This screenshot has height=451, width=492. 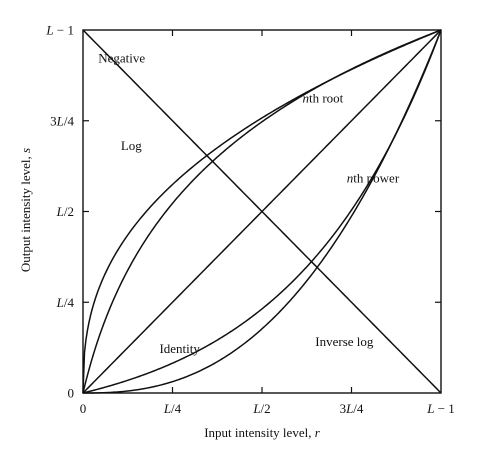 I want to click on curve-label-nth-power: nth power, so click(x=373, y=177).